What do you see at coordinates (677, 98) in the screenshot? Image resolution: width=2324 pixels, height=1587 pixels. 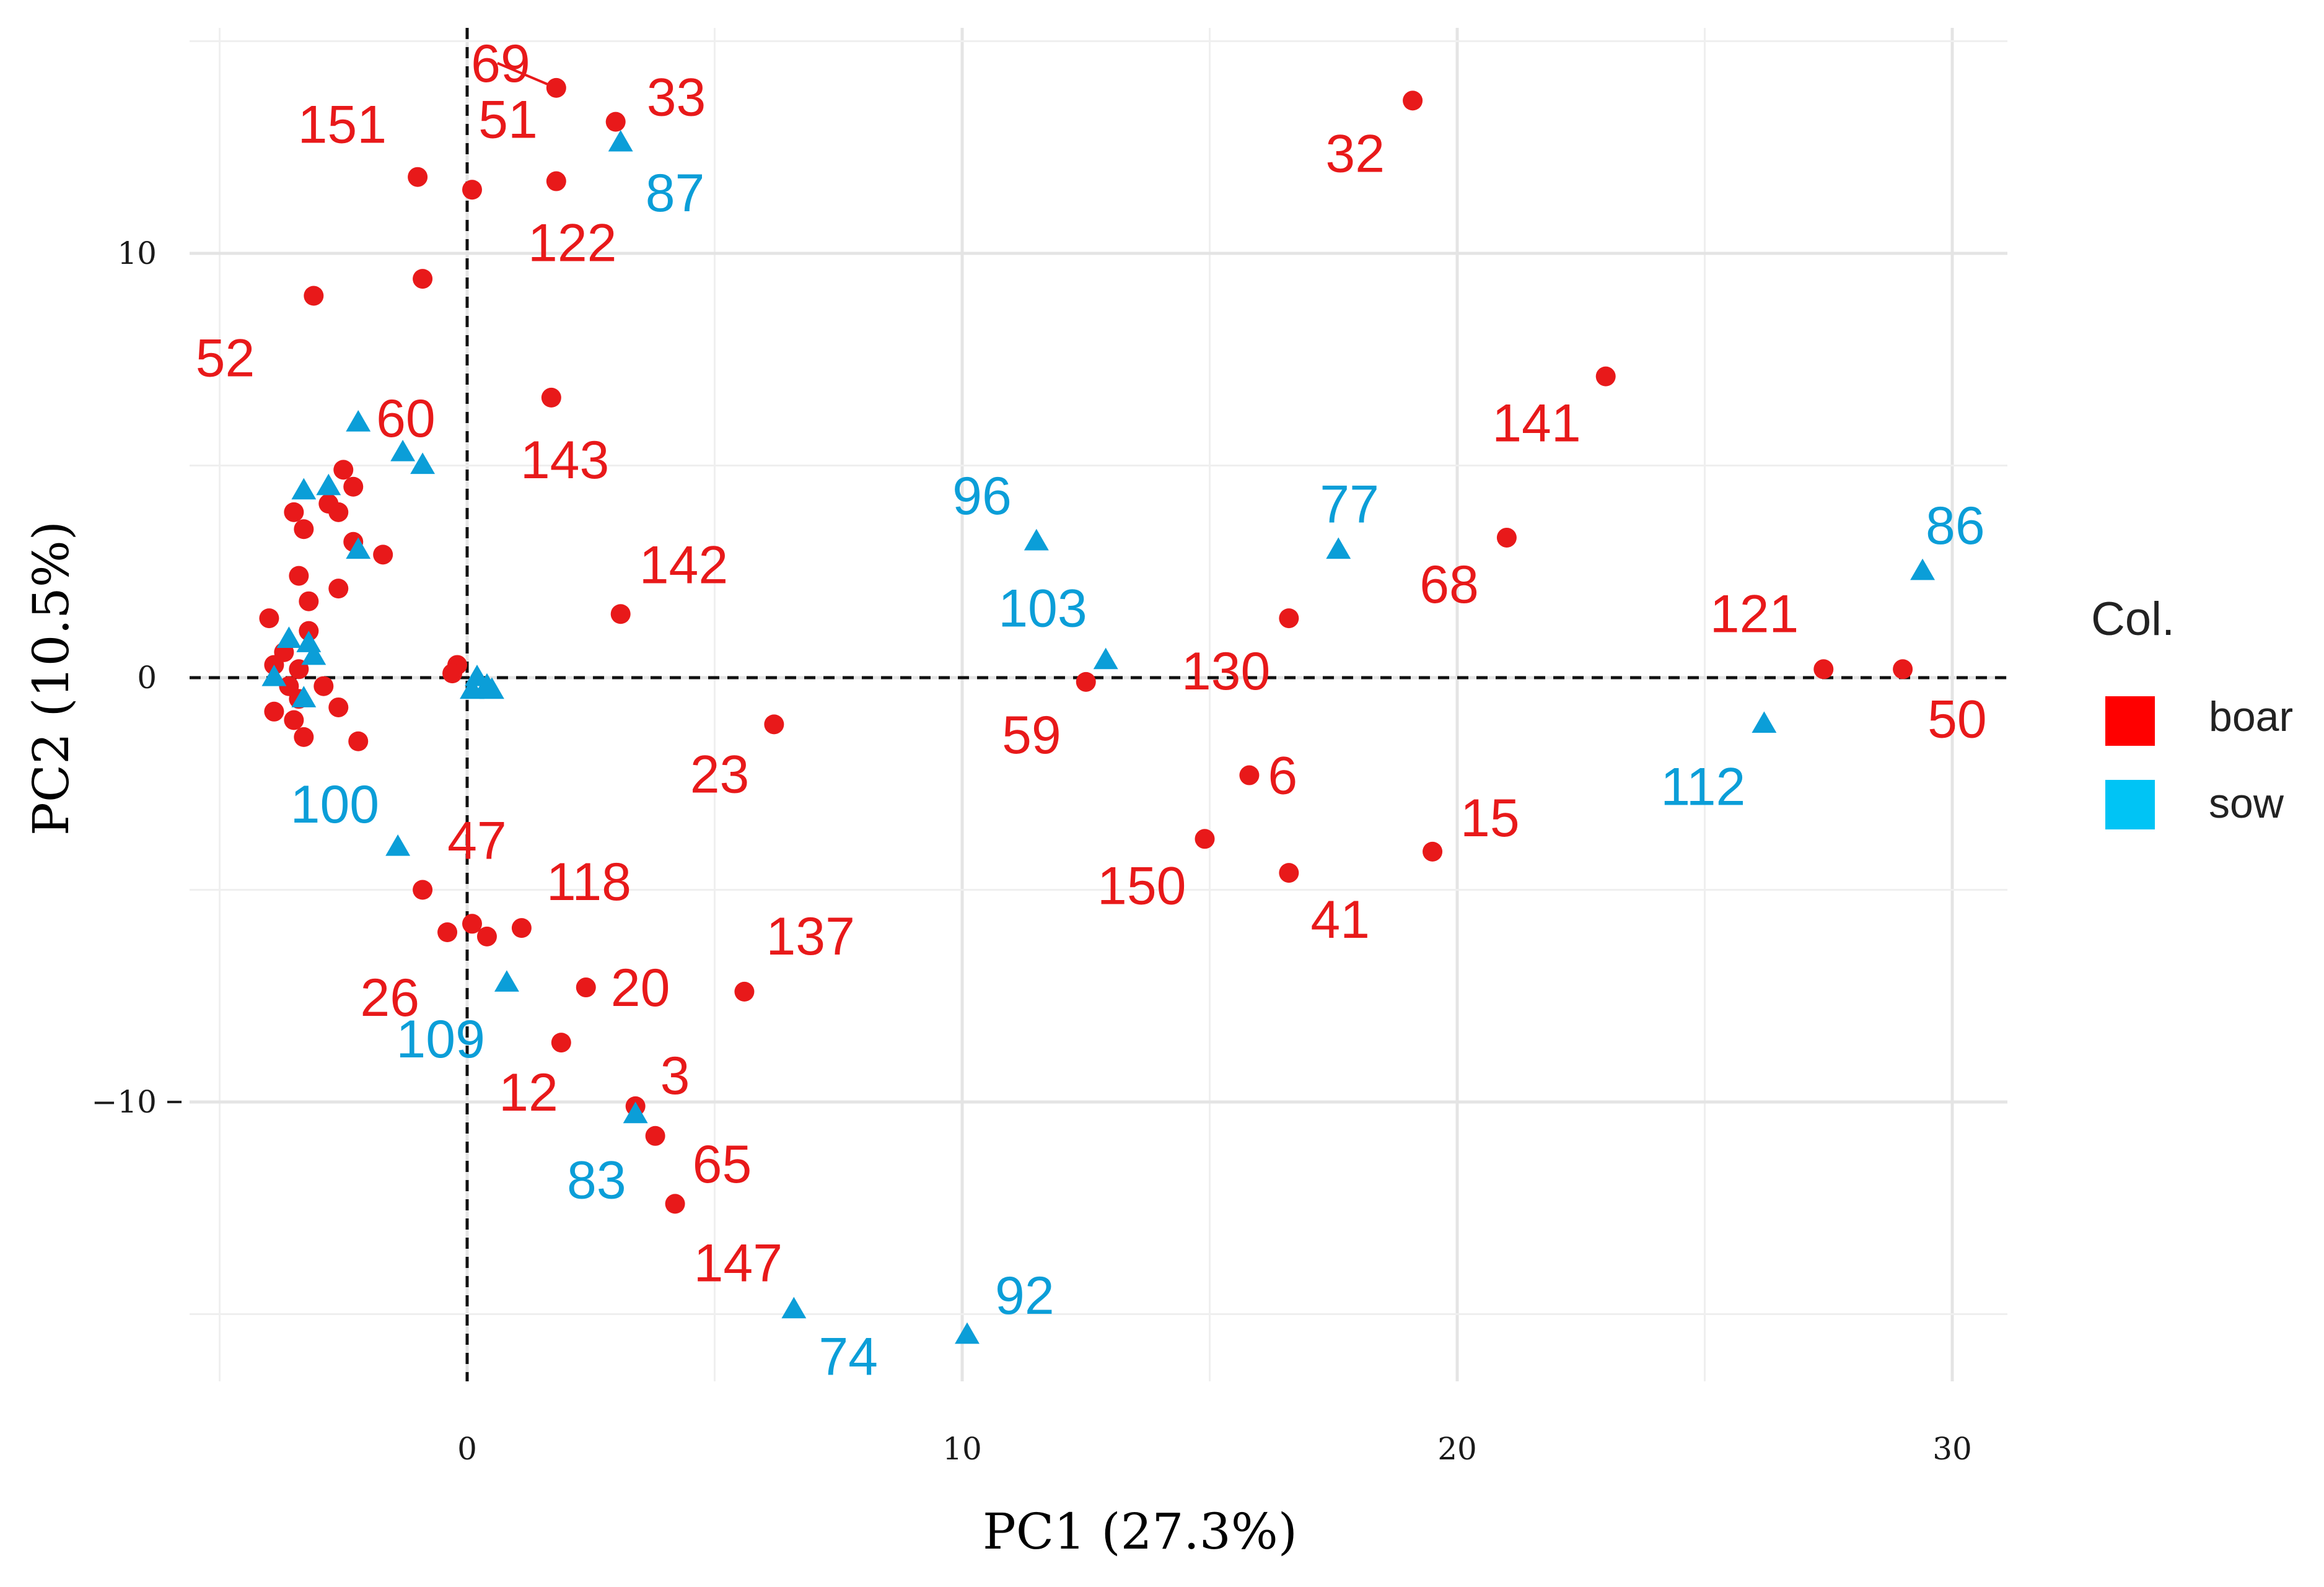 I see `point-label: 33` at bounding box center [677, 98].